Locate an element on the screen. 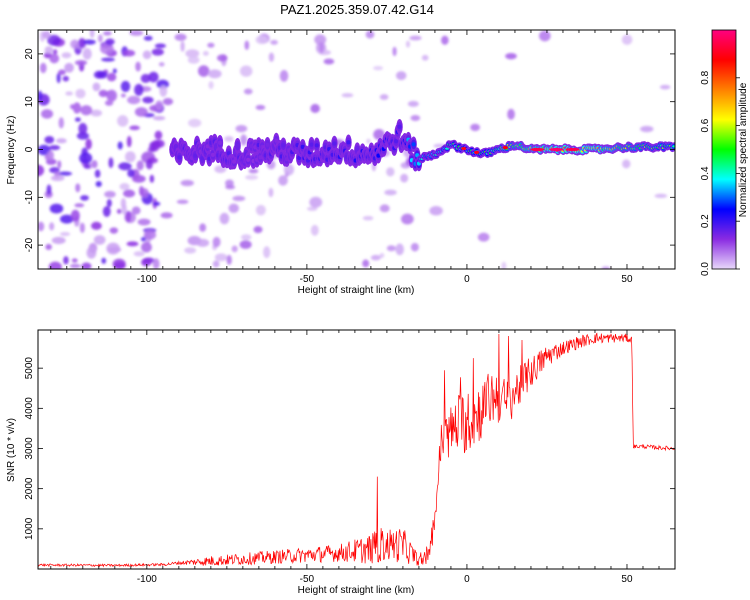 Image resolution: width=750 pixels, height=600 pixels. snr-y-tick-label: 3000 is located at coordinates (29, 448).